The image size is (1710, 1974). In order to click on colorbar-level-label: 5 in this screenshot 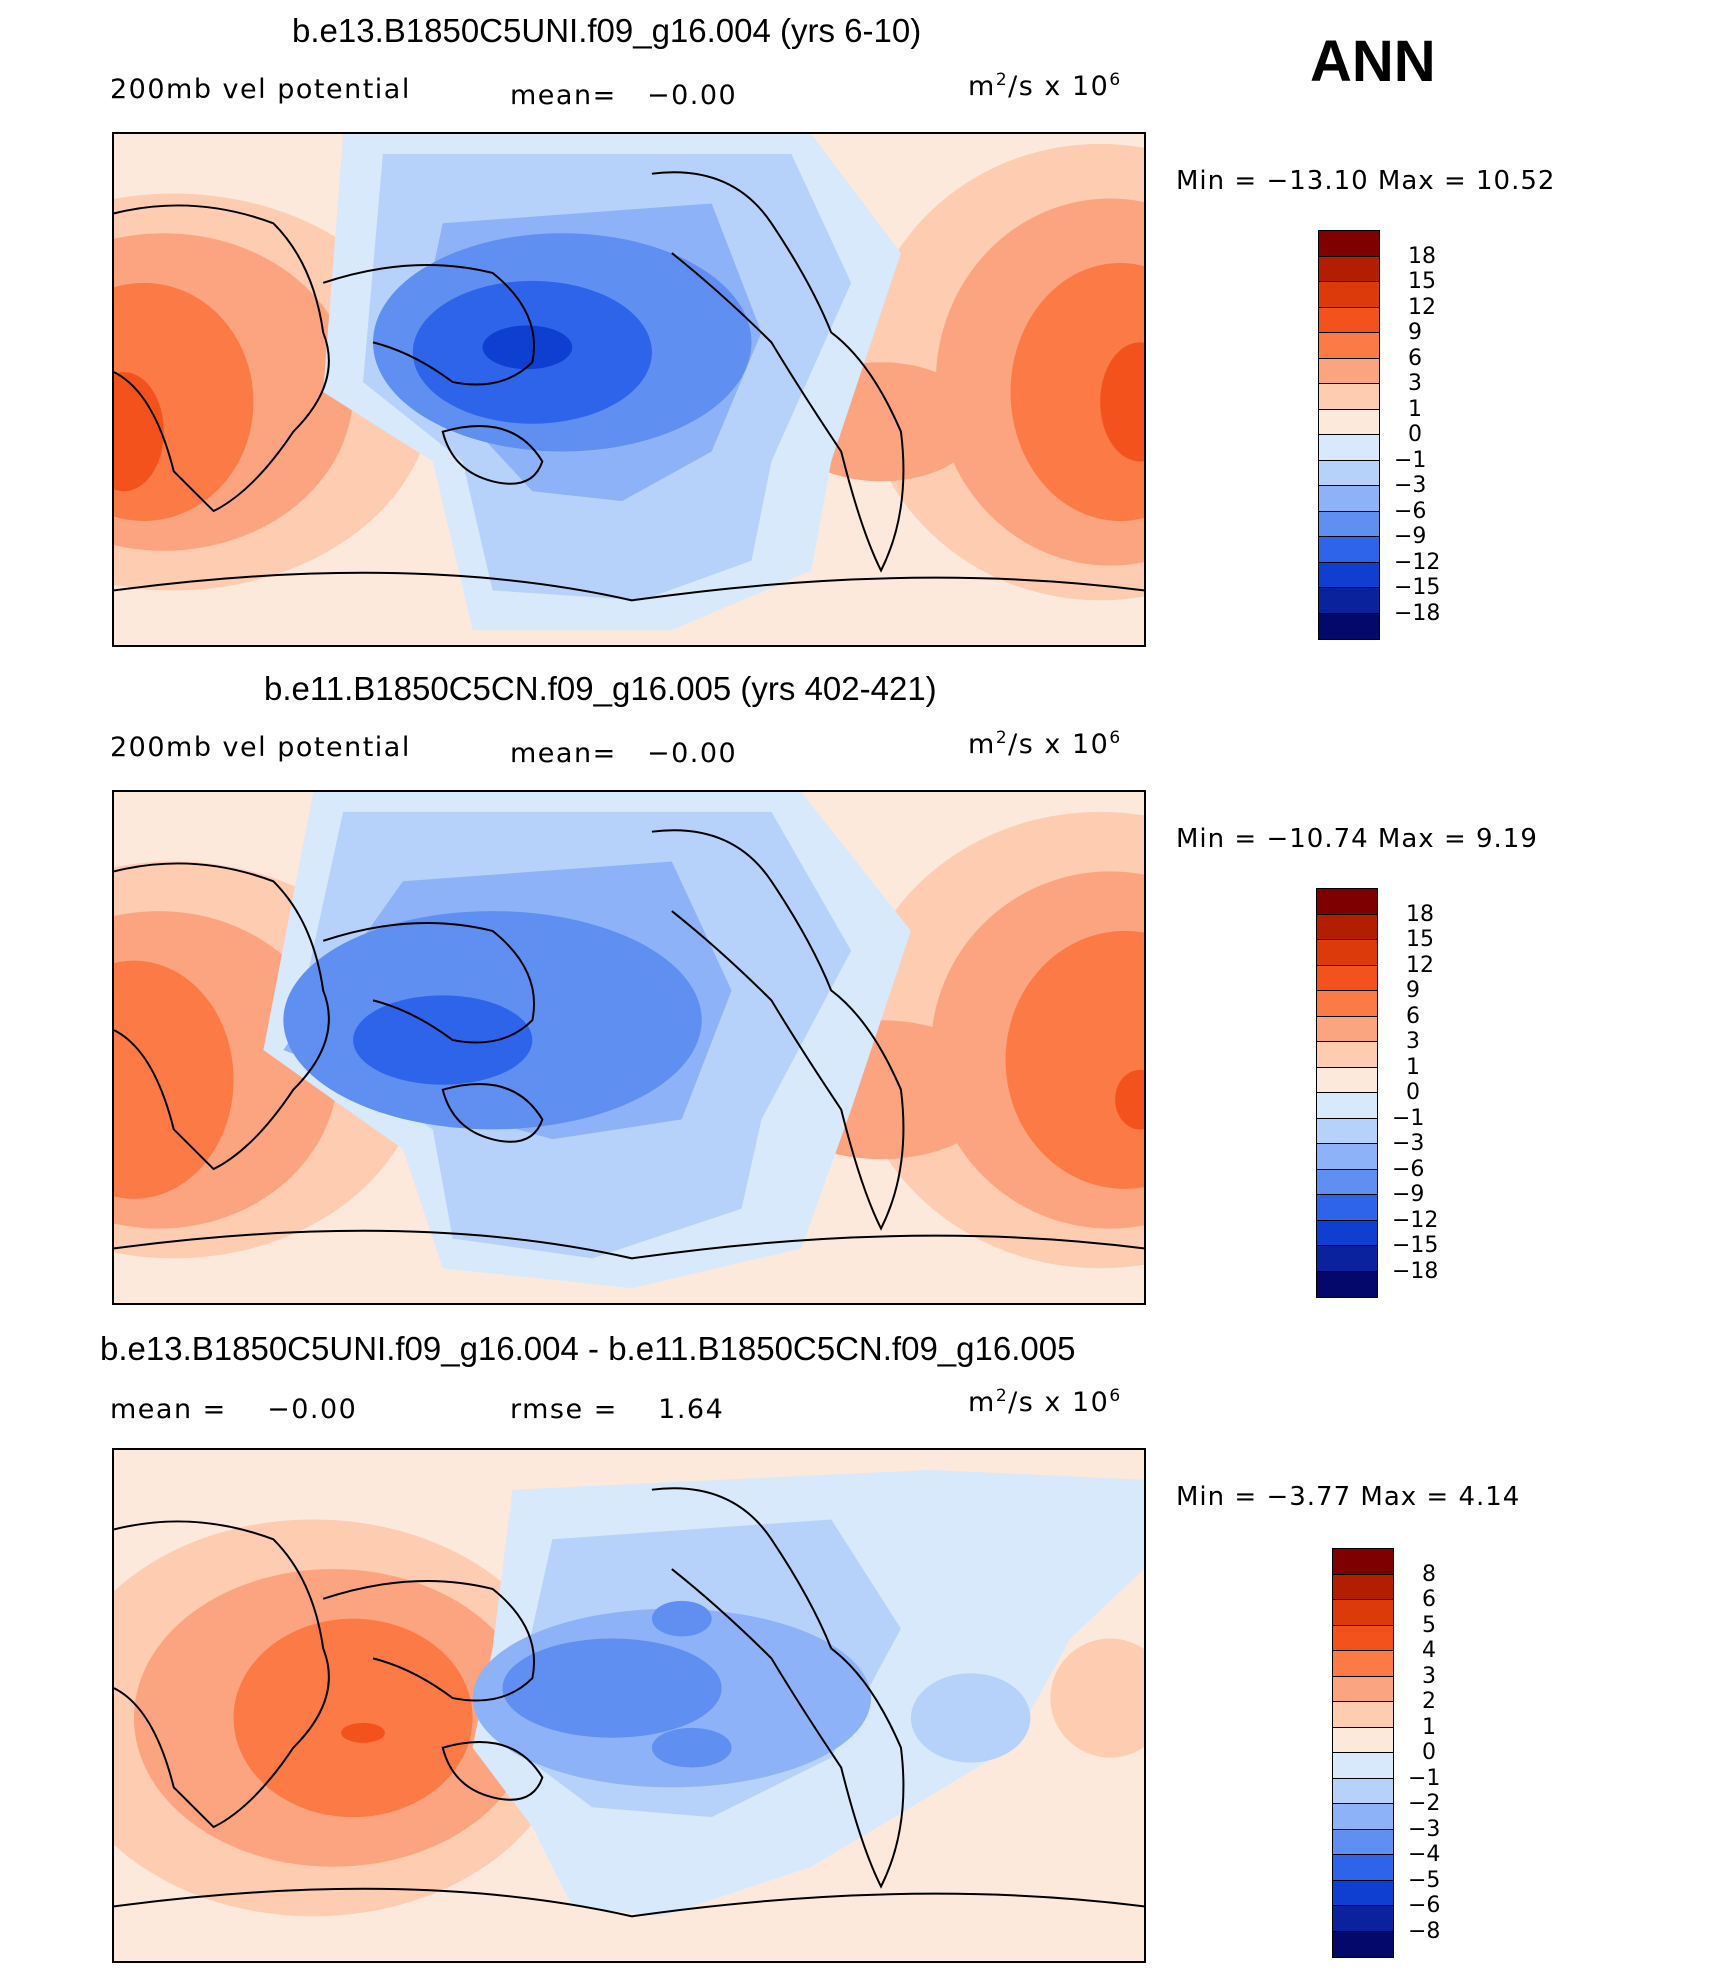, I will do `click(1429, 1625)`.